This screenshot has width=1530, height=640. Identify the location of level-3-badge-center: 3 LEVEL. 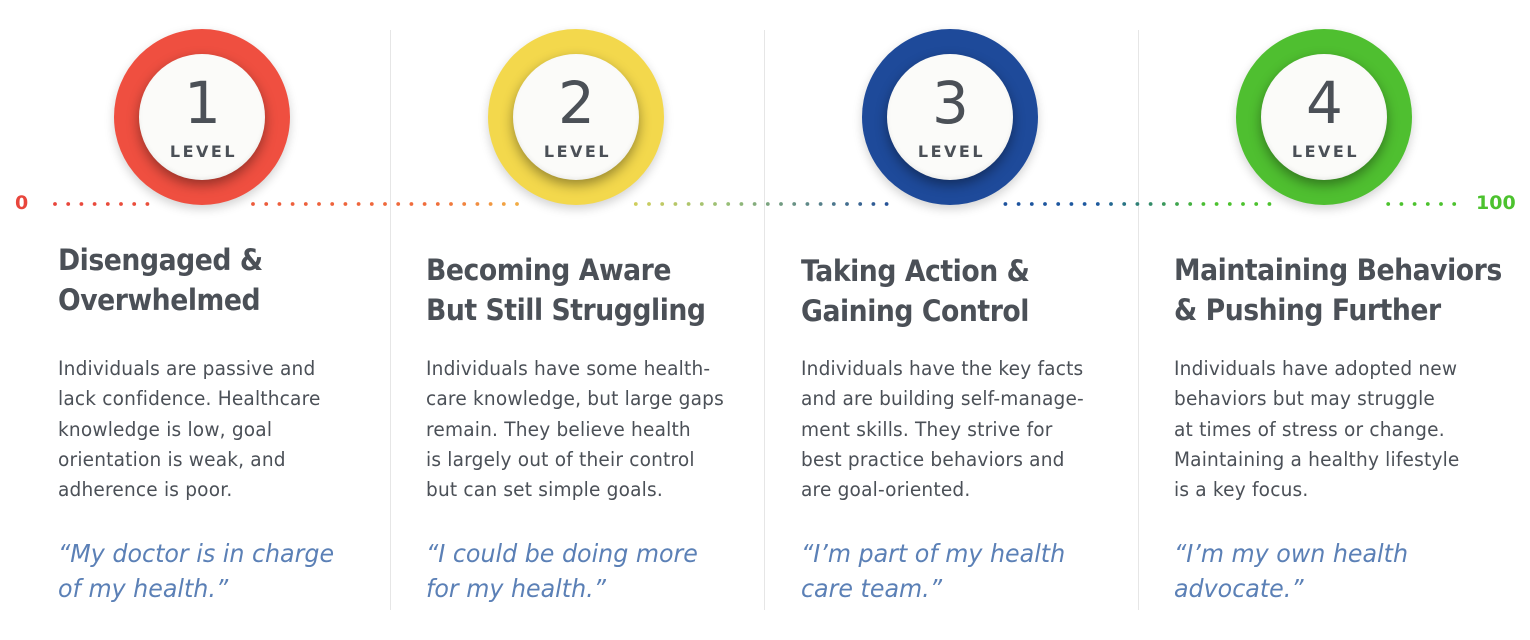
(950, 117).